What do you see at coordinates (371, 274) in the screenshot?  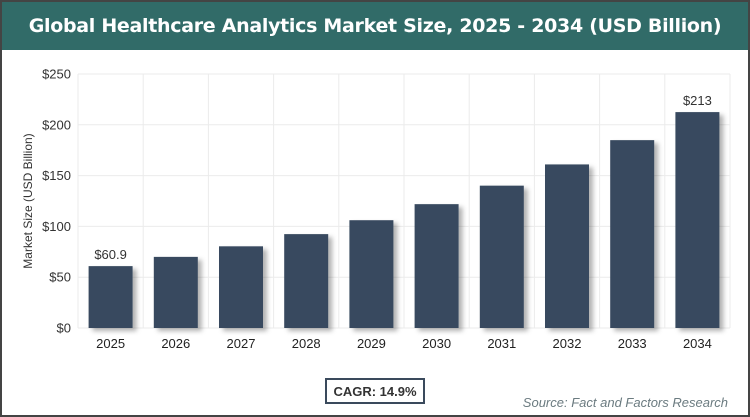 I see `bar-2029` at bounding box center [371, 274].